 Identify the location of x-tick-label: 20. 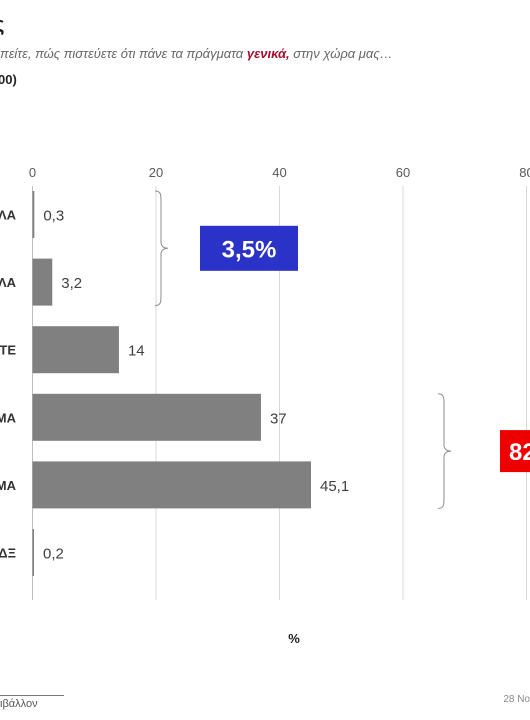
(156, 172).